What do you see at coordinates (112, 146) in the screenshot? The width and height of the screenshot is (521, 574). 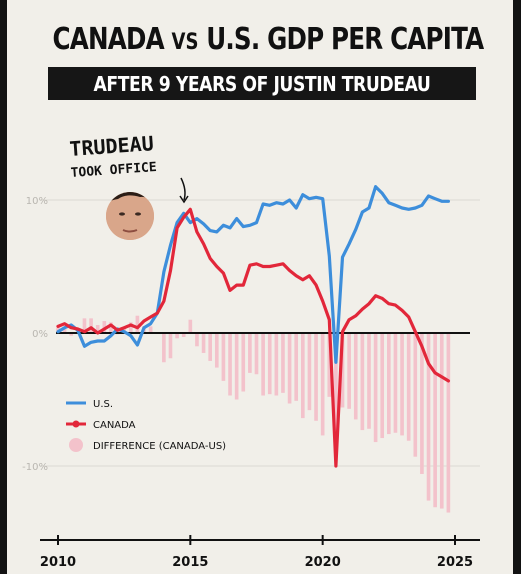 I see `annotation-line1: TRUDEAU` at bounding box center [112, 146].